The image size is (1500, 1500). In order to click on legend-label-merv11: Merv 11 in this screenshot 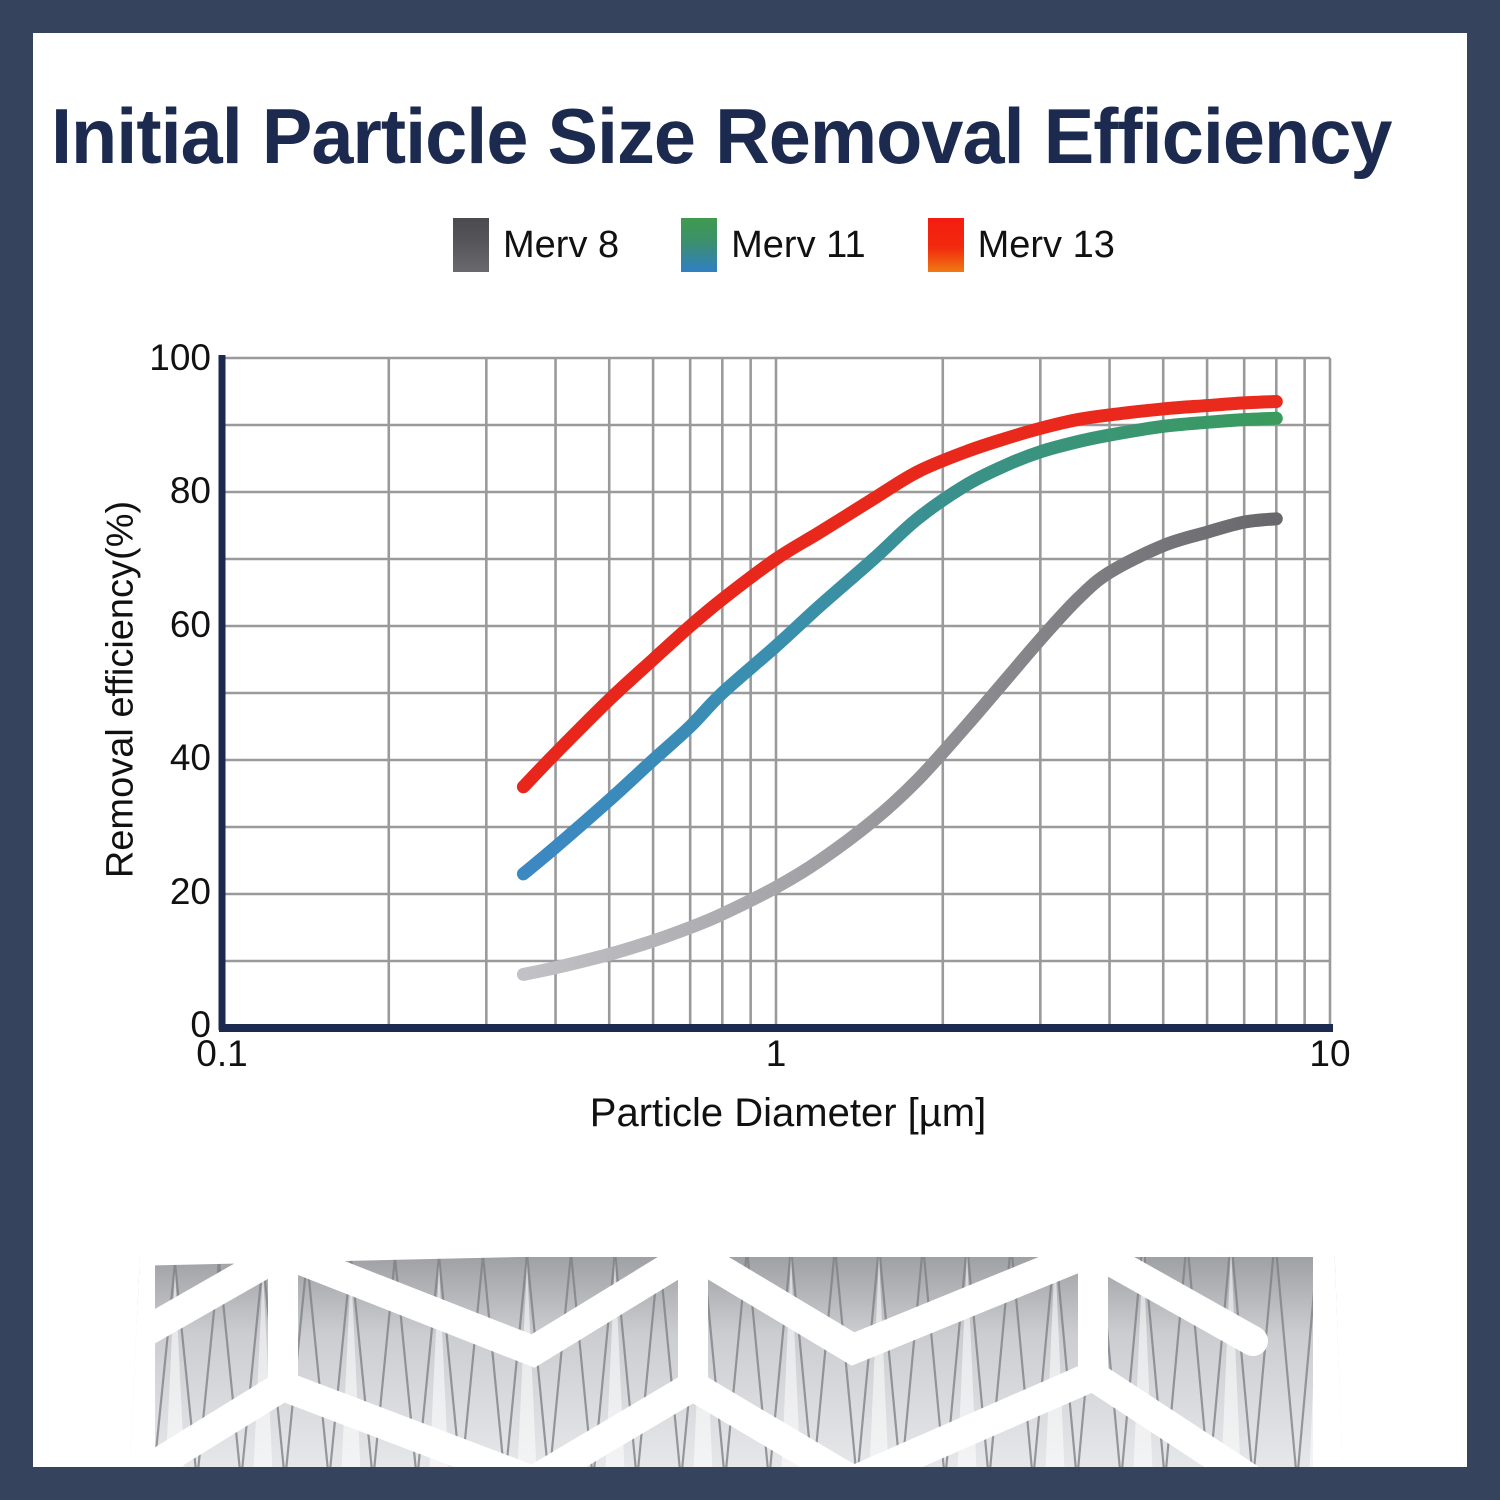, I will do `click(798, 244)`.